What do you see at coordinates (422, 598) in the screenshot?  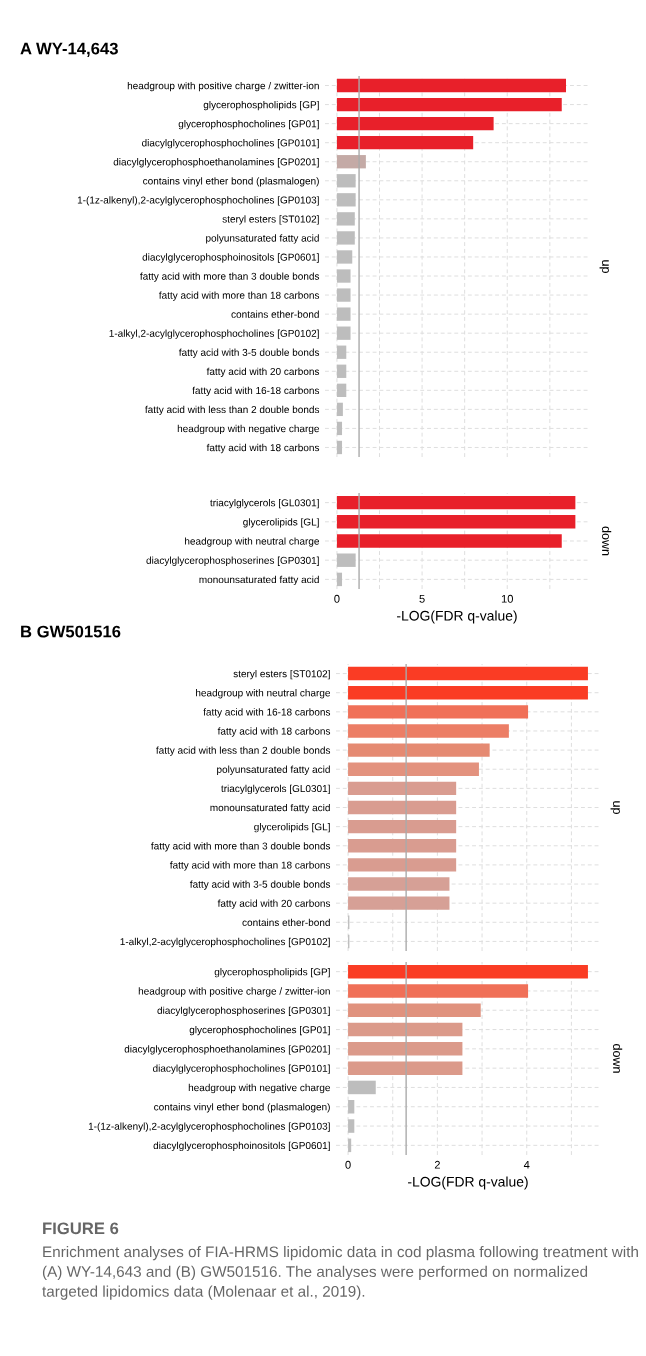 I see `x-tick-label: 5` at bounding box center [422, 598].